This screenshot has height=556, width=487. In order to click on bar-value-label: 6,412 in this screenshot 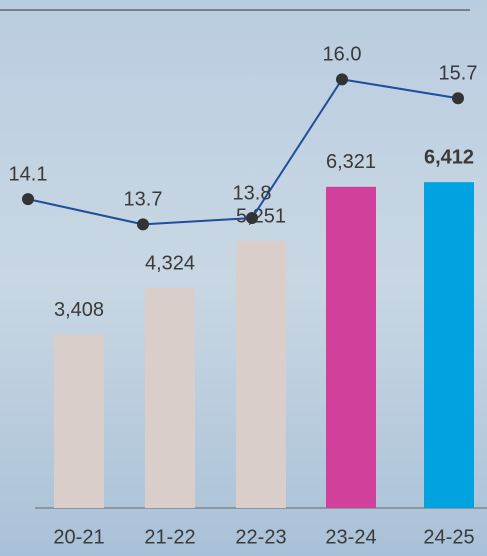, I will do `click(449, 157)`.